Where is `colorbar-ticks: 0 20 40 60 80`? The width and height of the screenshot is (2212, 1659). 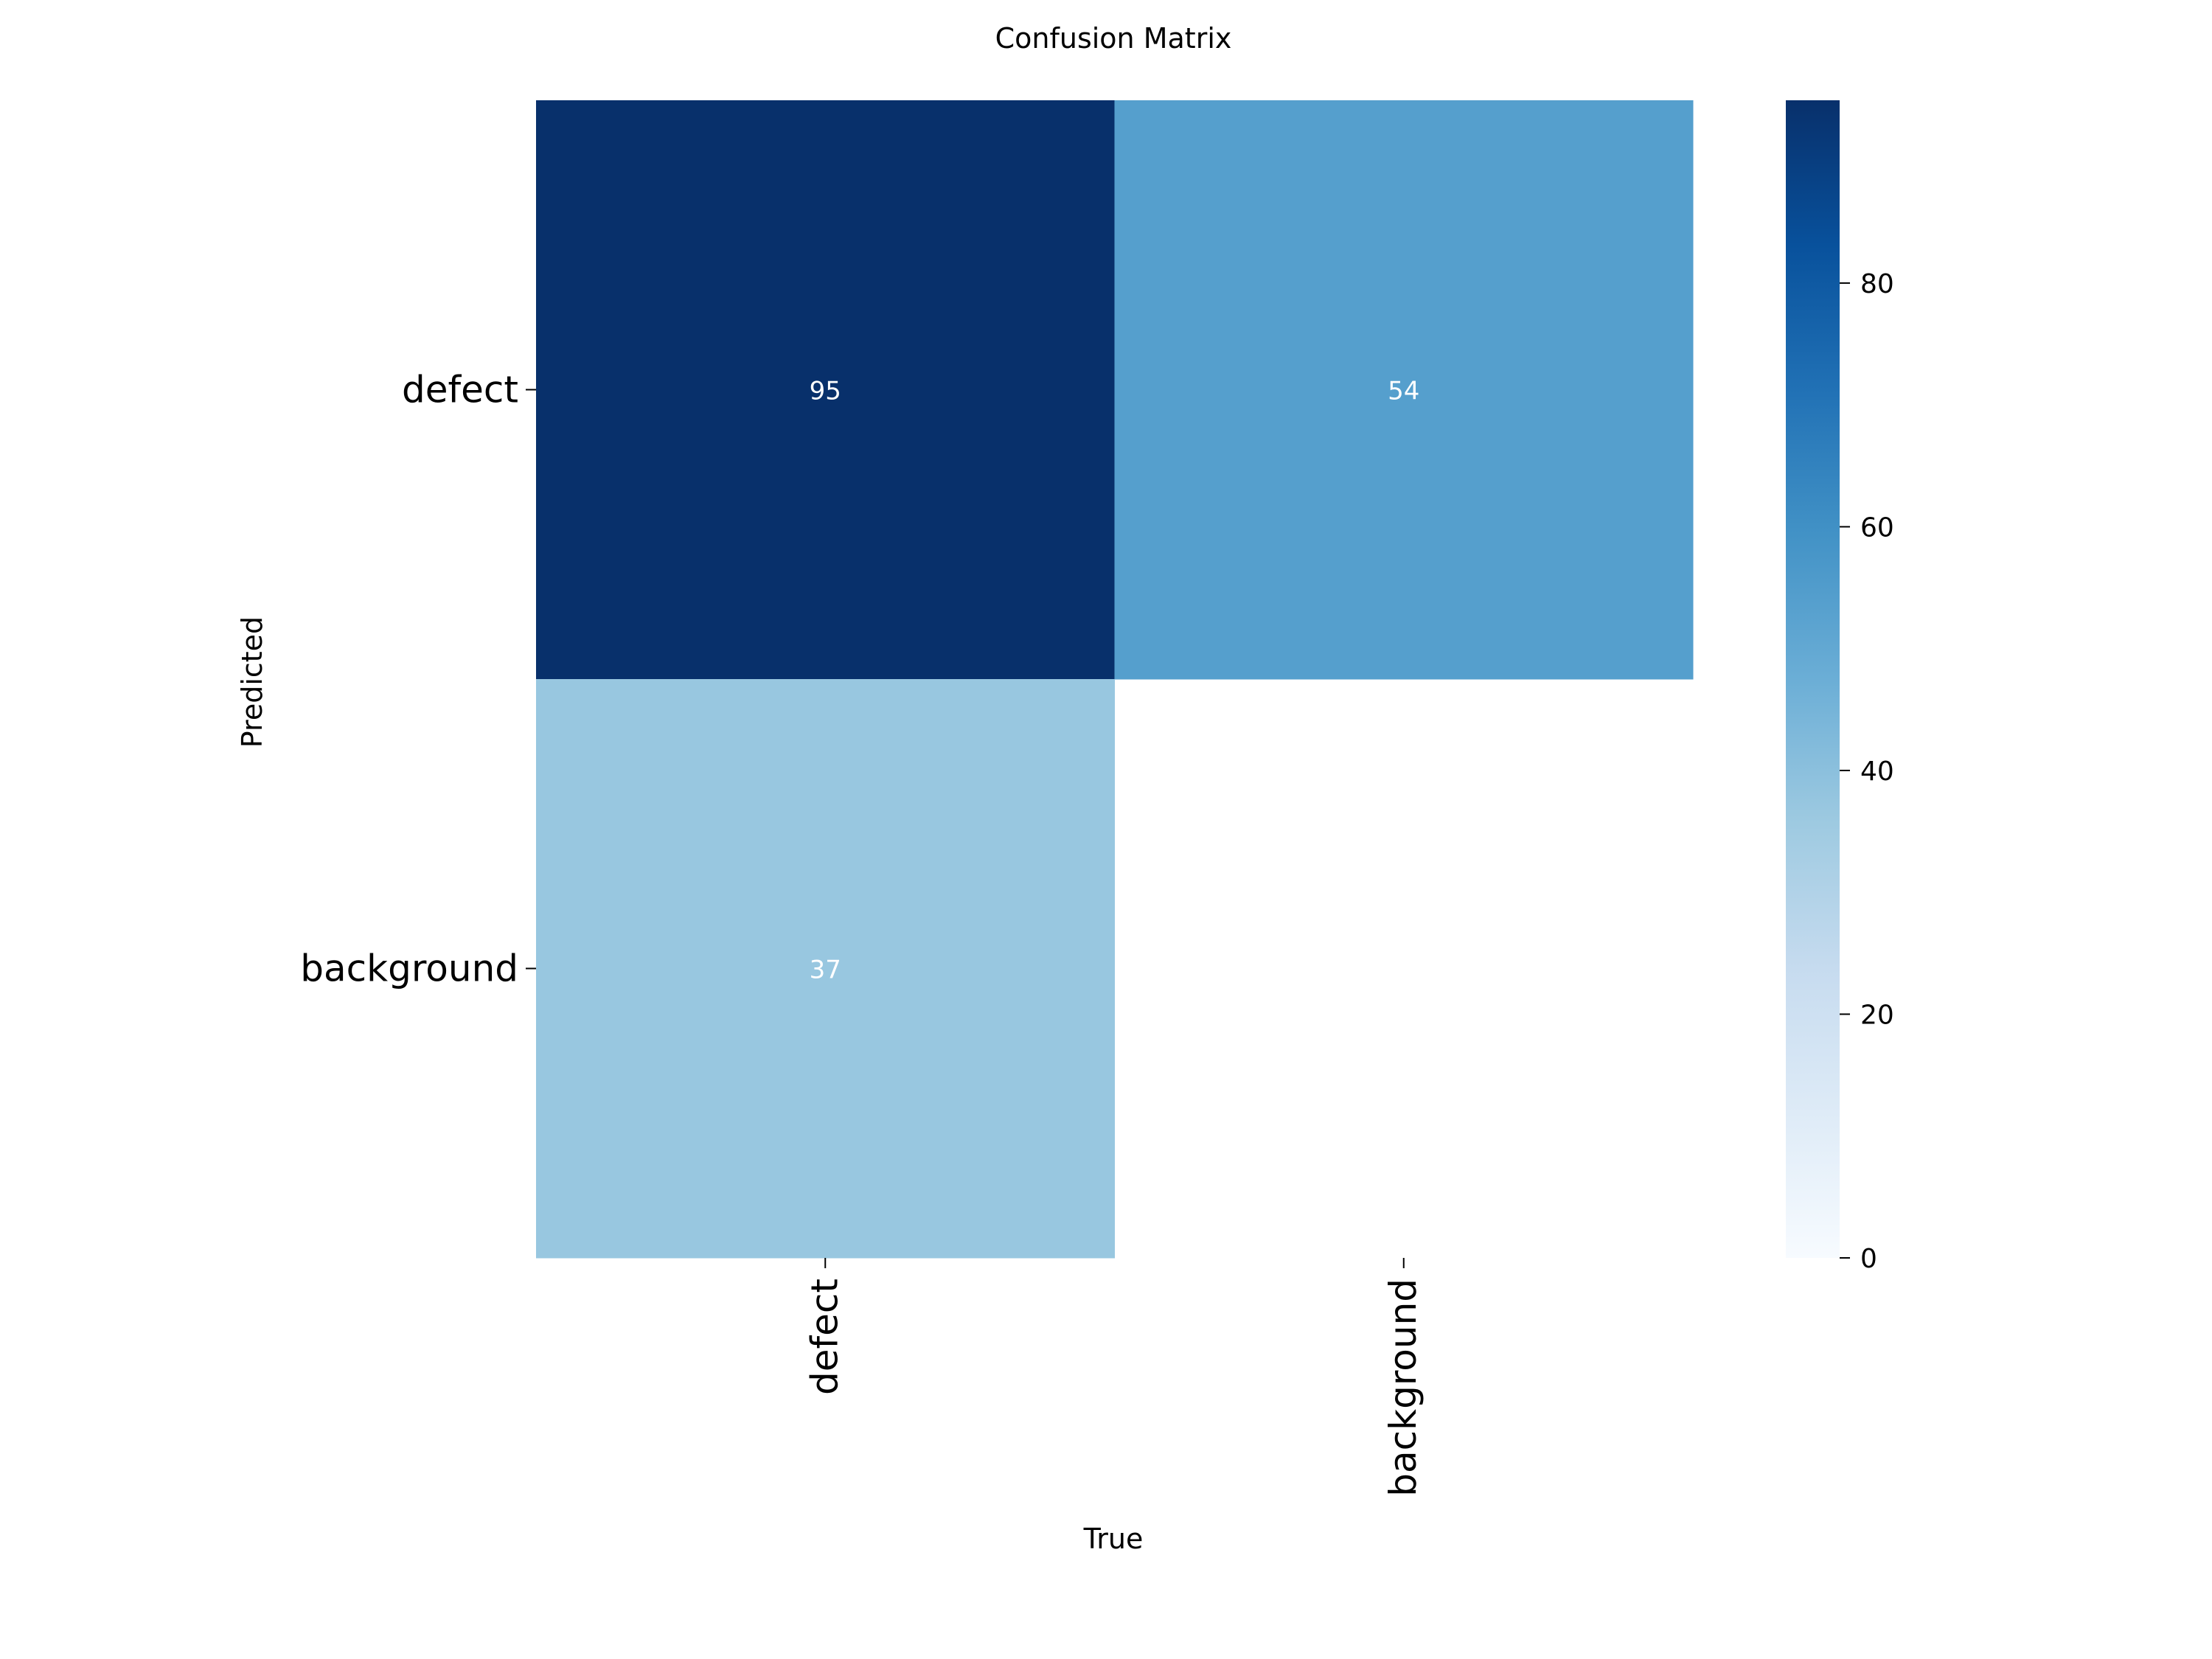
colorbar-ticks: 0 20 40 60 80 is located at coordinates (1867, 771).